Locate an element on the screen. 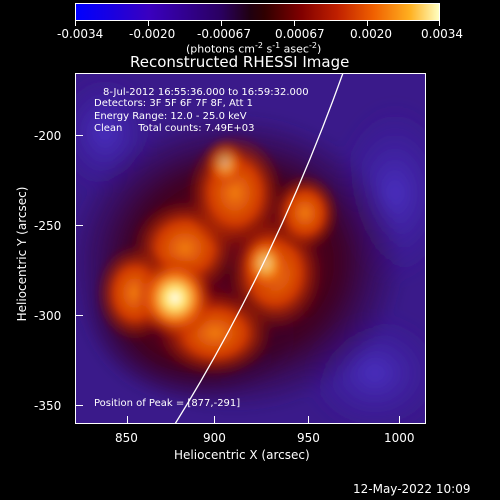  info-clean-counts: Clean Total counts: 7.49E+03 is located at coordinates (174, 128).